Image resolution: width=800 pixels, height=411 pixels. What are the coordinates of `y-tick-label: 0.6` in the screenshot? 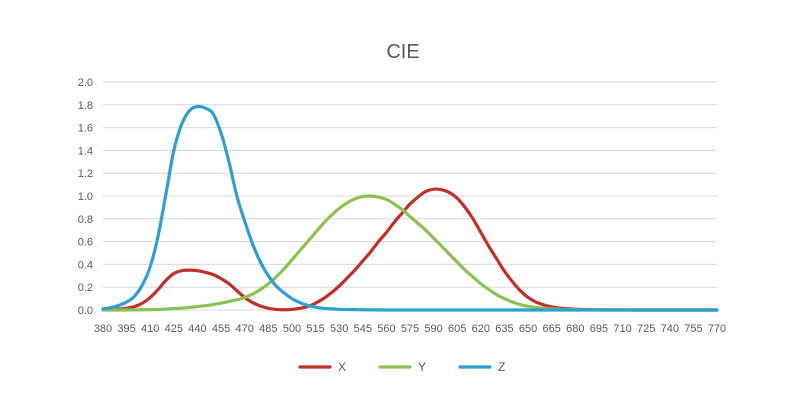 It's located at (85, 243).